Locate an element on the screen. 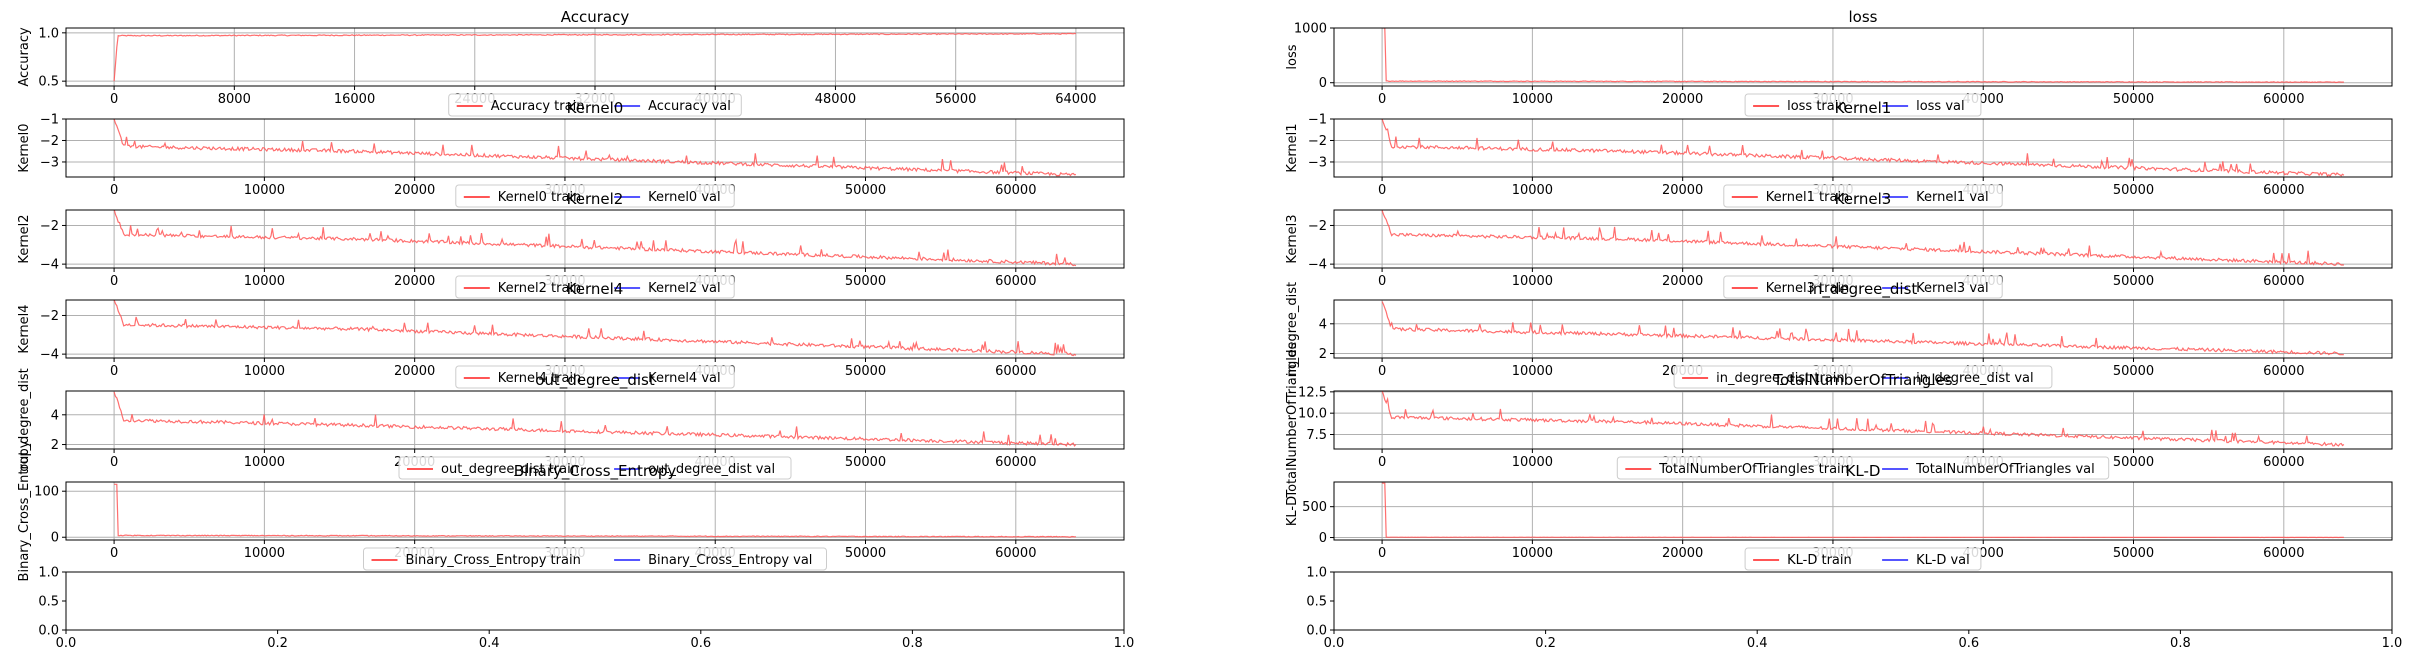  legend: KL-D train KL-D val is located at coordinates (1863, 559).